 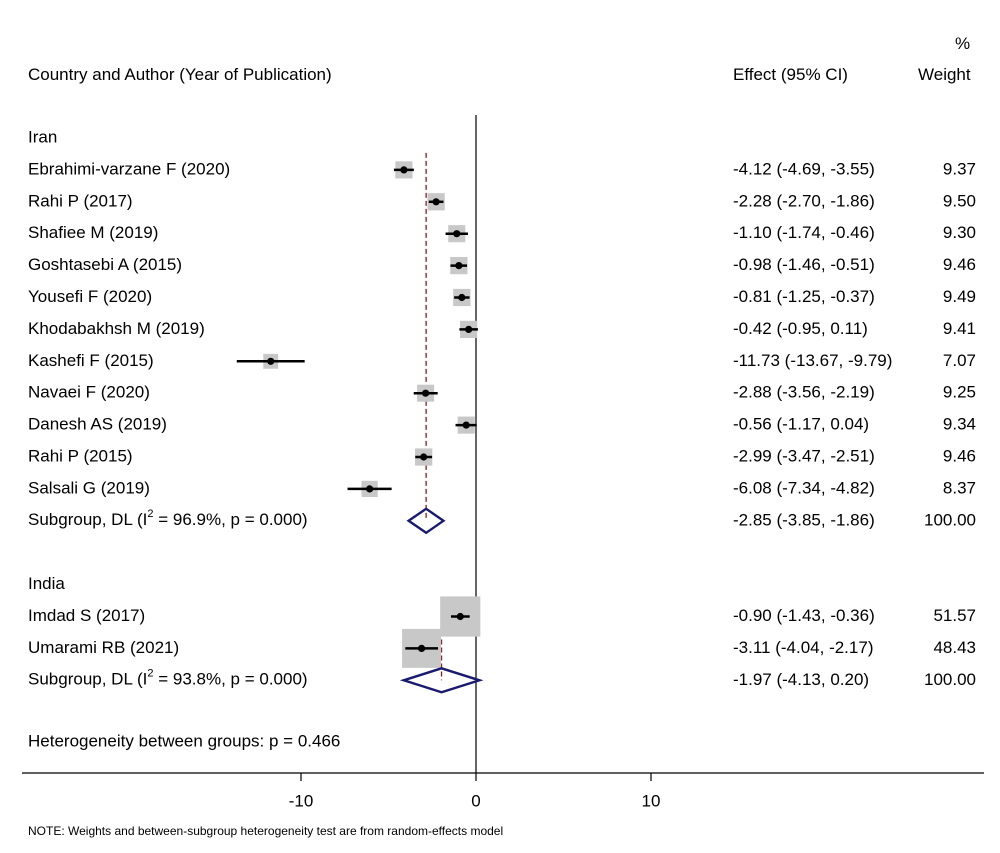 I want to click on effect-ci-text: -0.81 (-1.25, -0.37), so click(x=804, y=296).